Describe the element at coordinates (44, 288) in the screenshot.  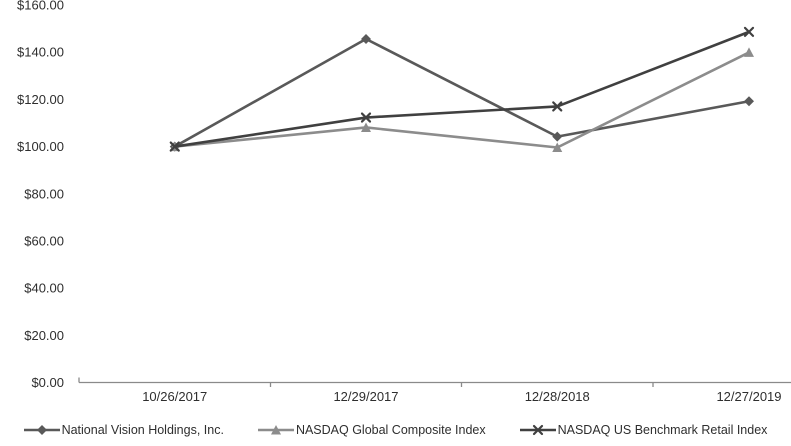
I see `y-axis-tick-label: $40.00` at that location.